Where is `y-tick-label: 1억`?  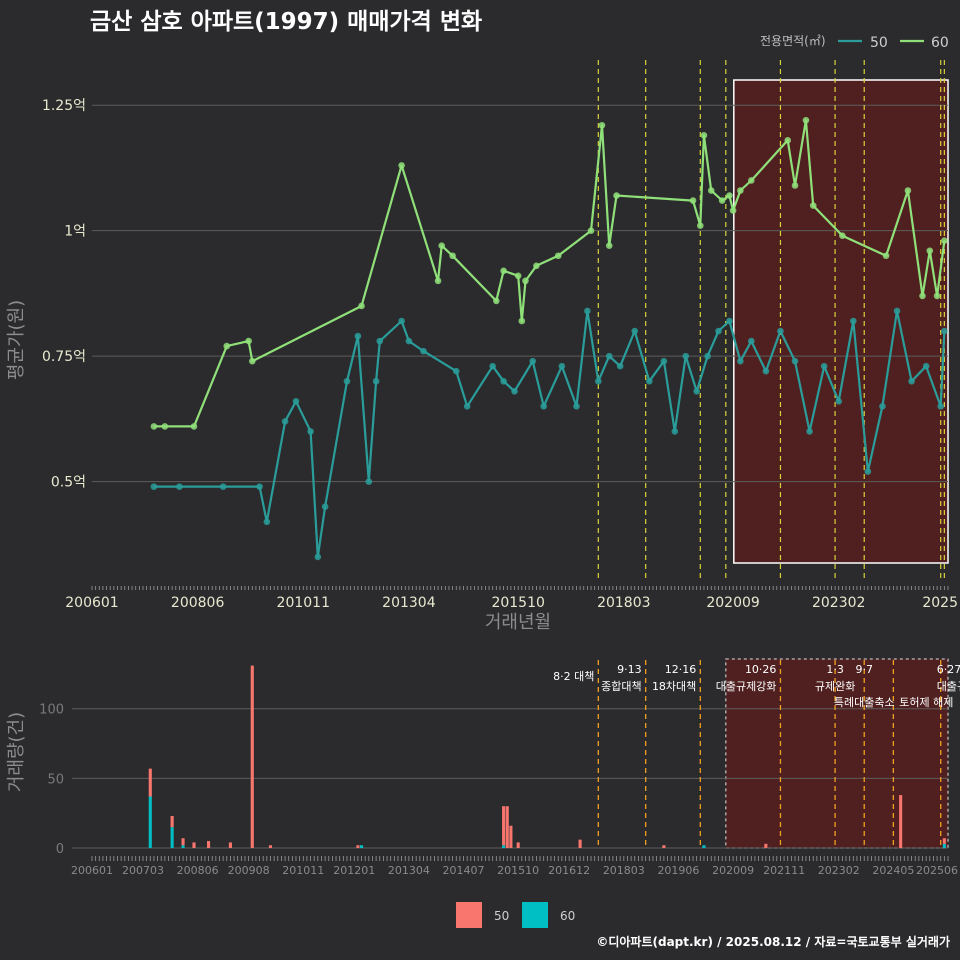
y-tick-label: 1억 is located at coordinates (75, 232).